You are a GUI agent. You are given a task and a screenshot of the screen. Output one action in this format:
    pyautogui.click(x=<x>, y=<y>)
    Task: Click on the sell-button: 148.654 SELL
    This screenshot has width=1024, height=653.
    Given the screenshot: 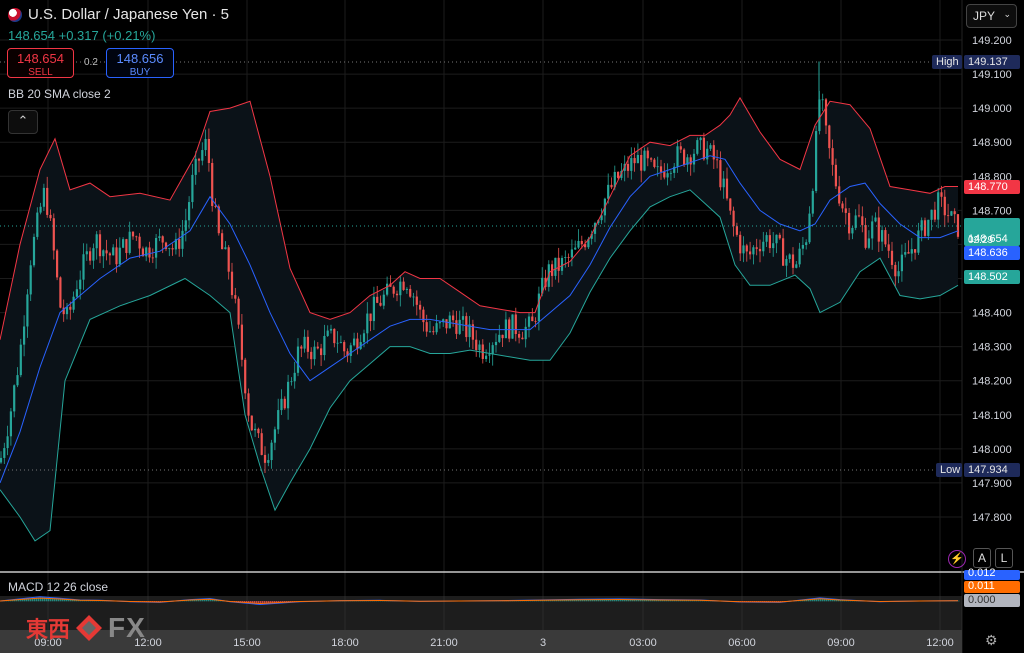 What is the action you would take?
    pyautogui.click(x=40, y=63)
    